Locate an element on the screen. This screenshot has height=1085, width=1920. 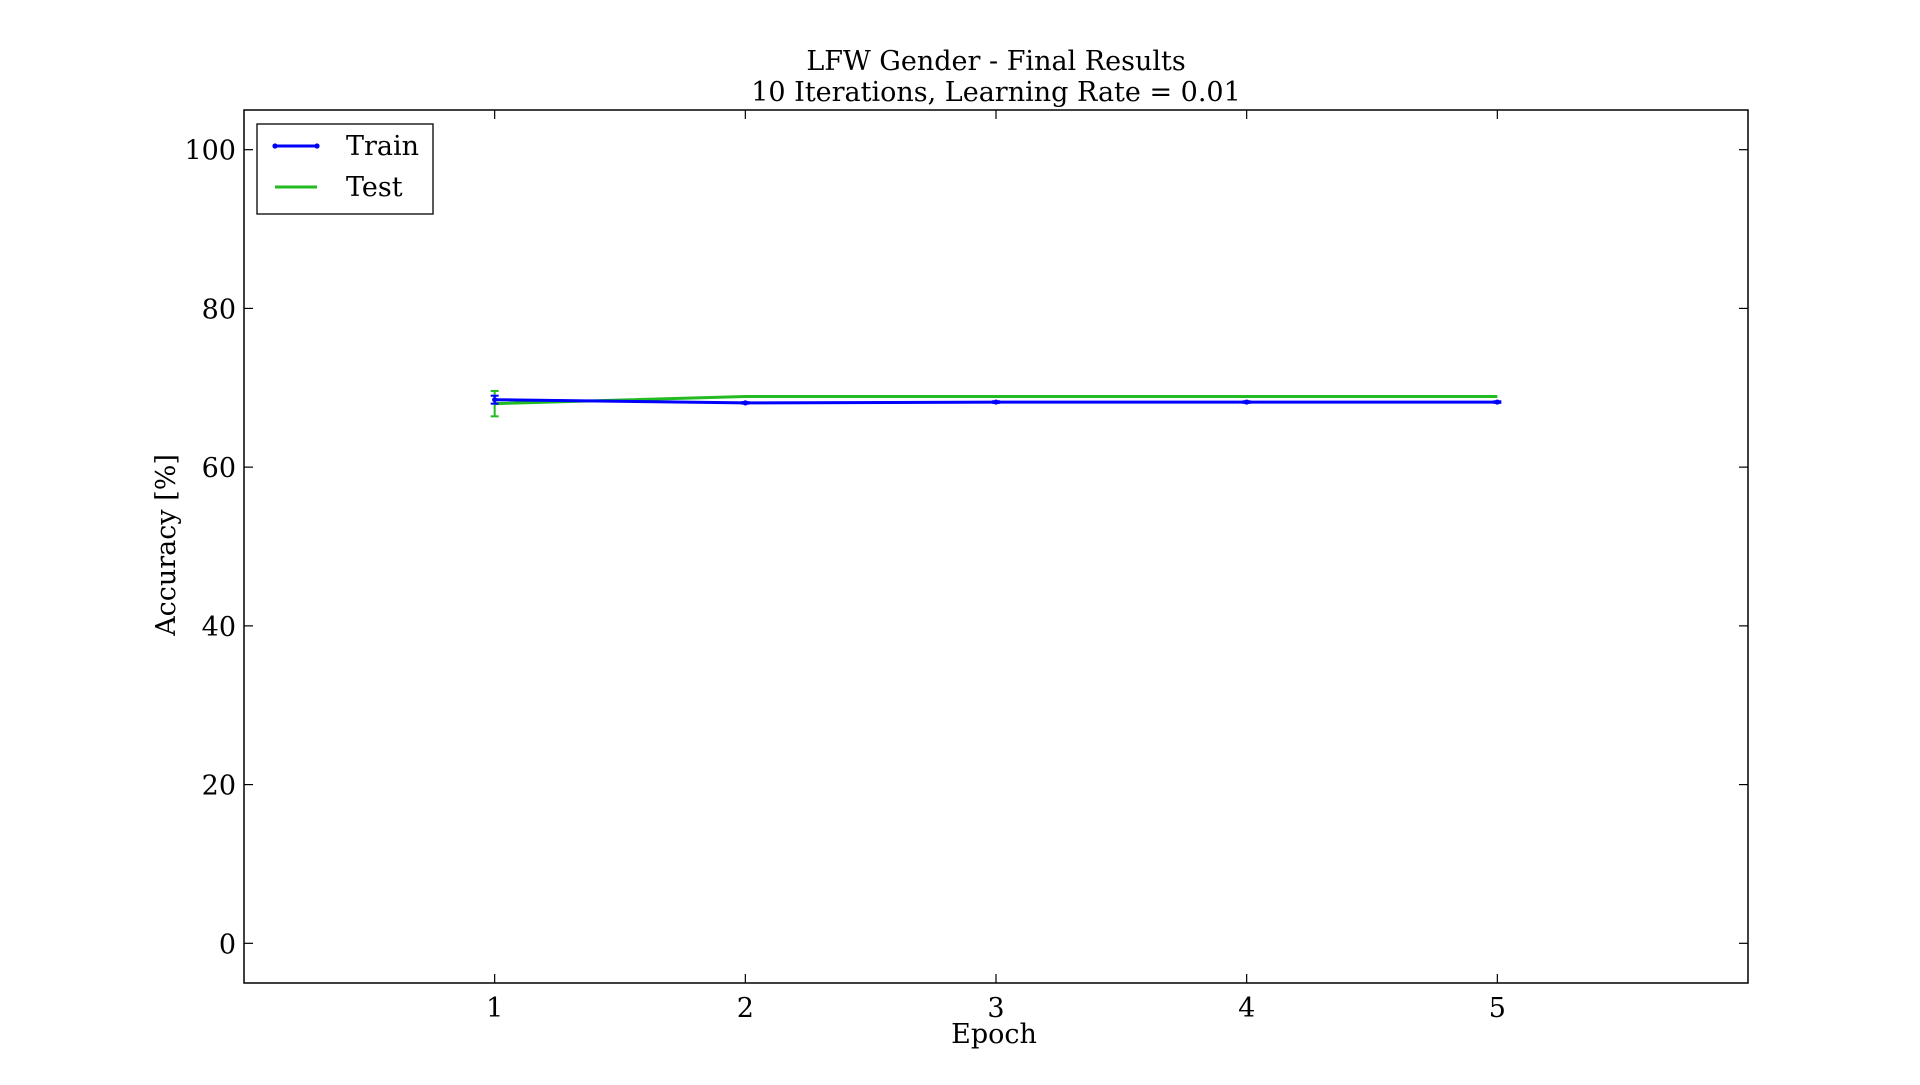
series-line-test is located at coordinates (996, 400).